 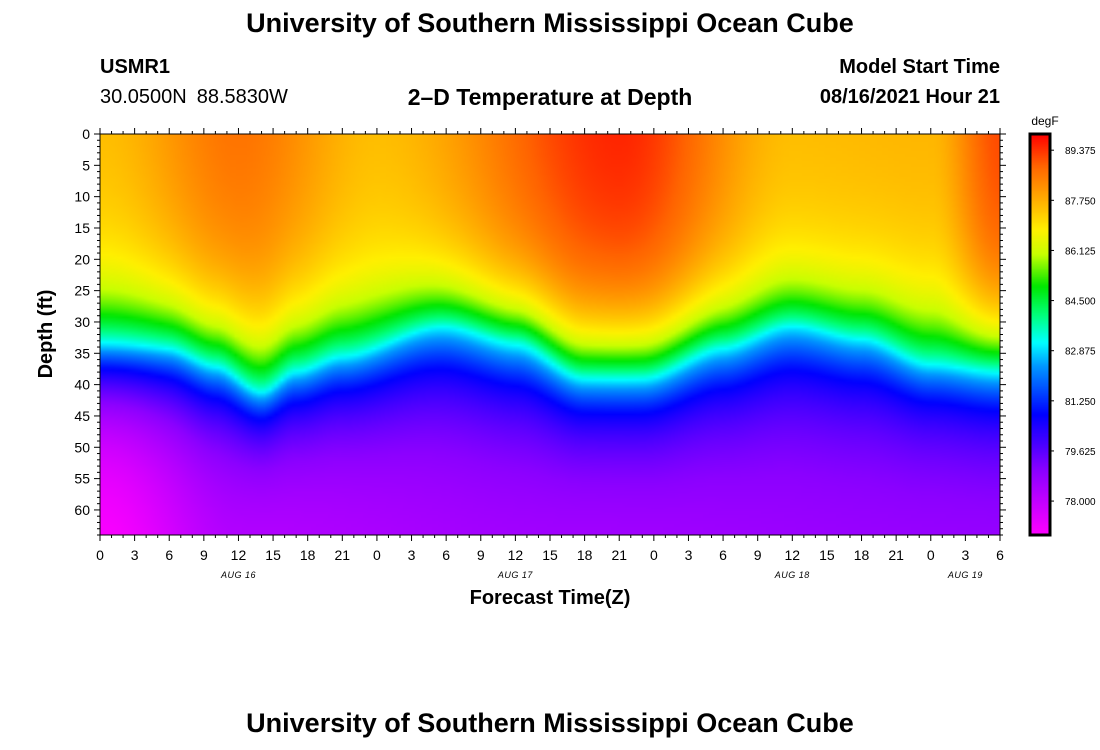 What do you see at coordinates (919, 67) in the screenshot?
I see `model-start-label: Model Start Time` at bounding box center [919, 67].